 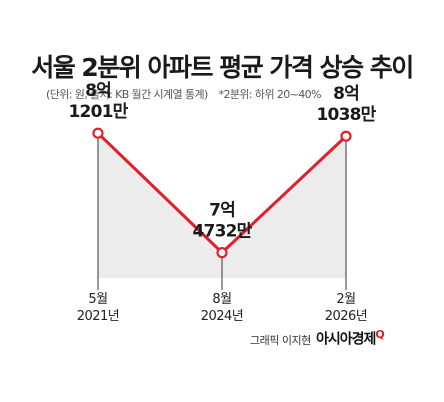 What do you see at coordinates (379, 334) in the screenshot?
I see `brand-mark-icon: Q` at bounding box center [379, 334].